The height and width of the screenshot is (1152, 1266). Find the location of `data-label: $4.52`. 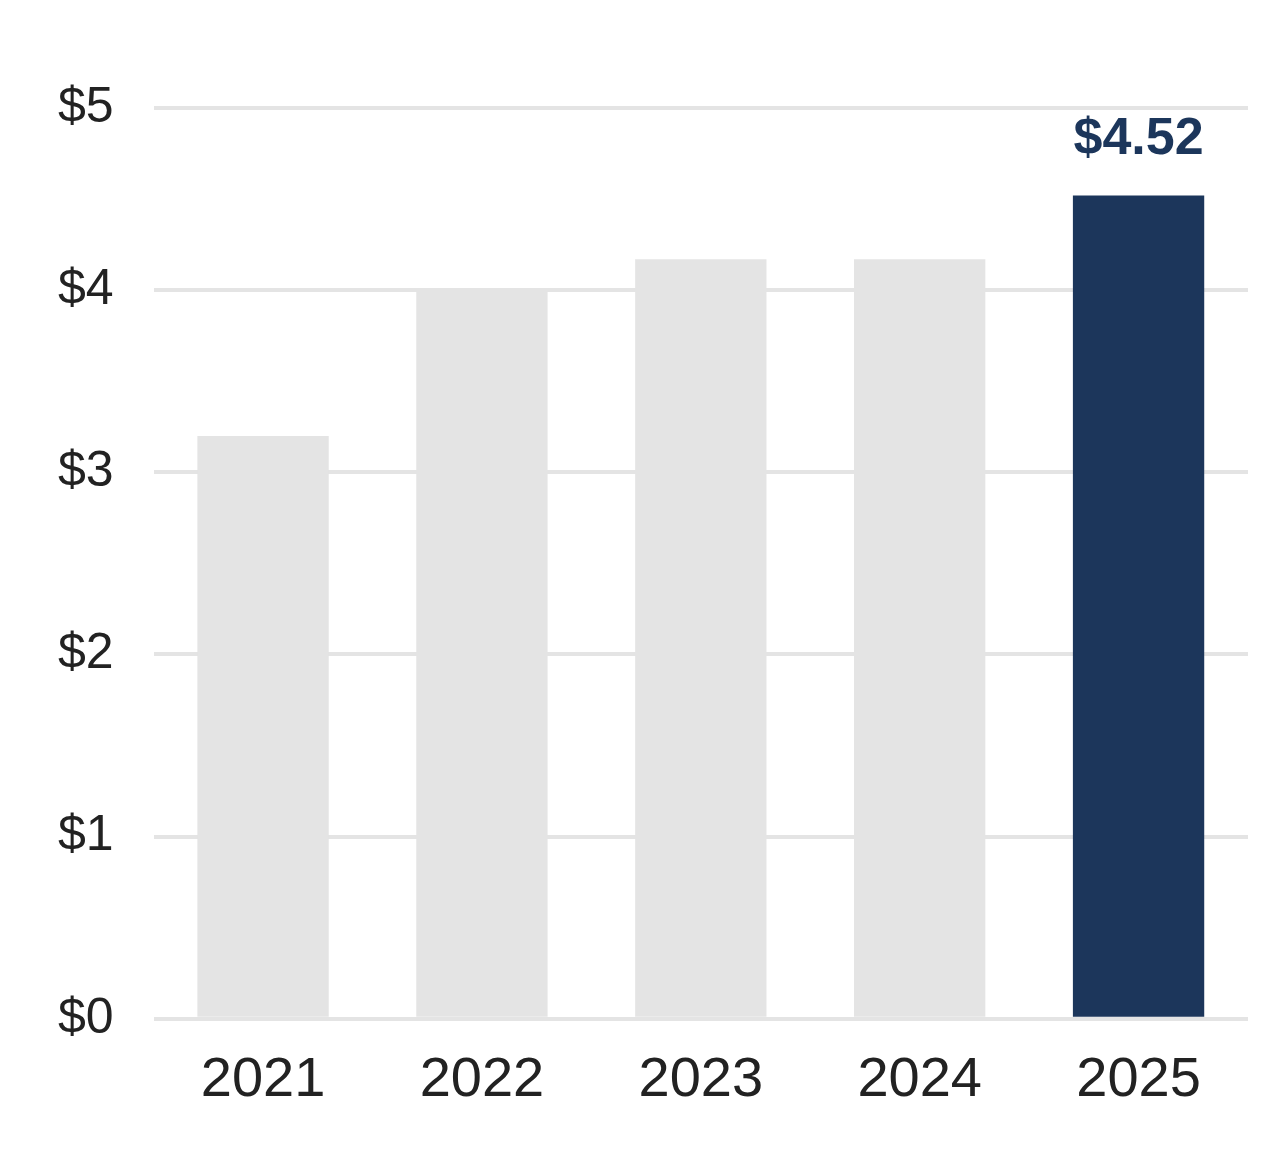

data-label: $4.52 is located at coordinates (1138, 135).